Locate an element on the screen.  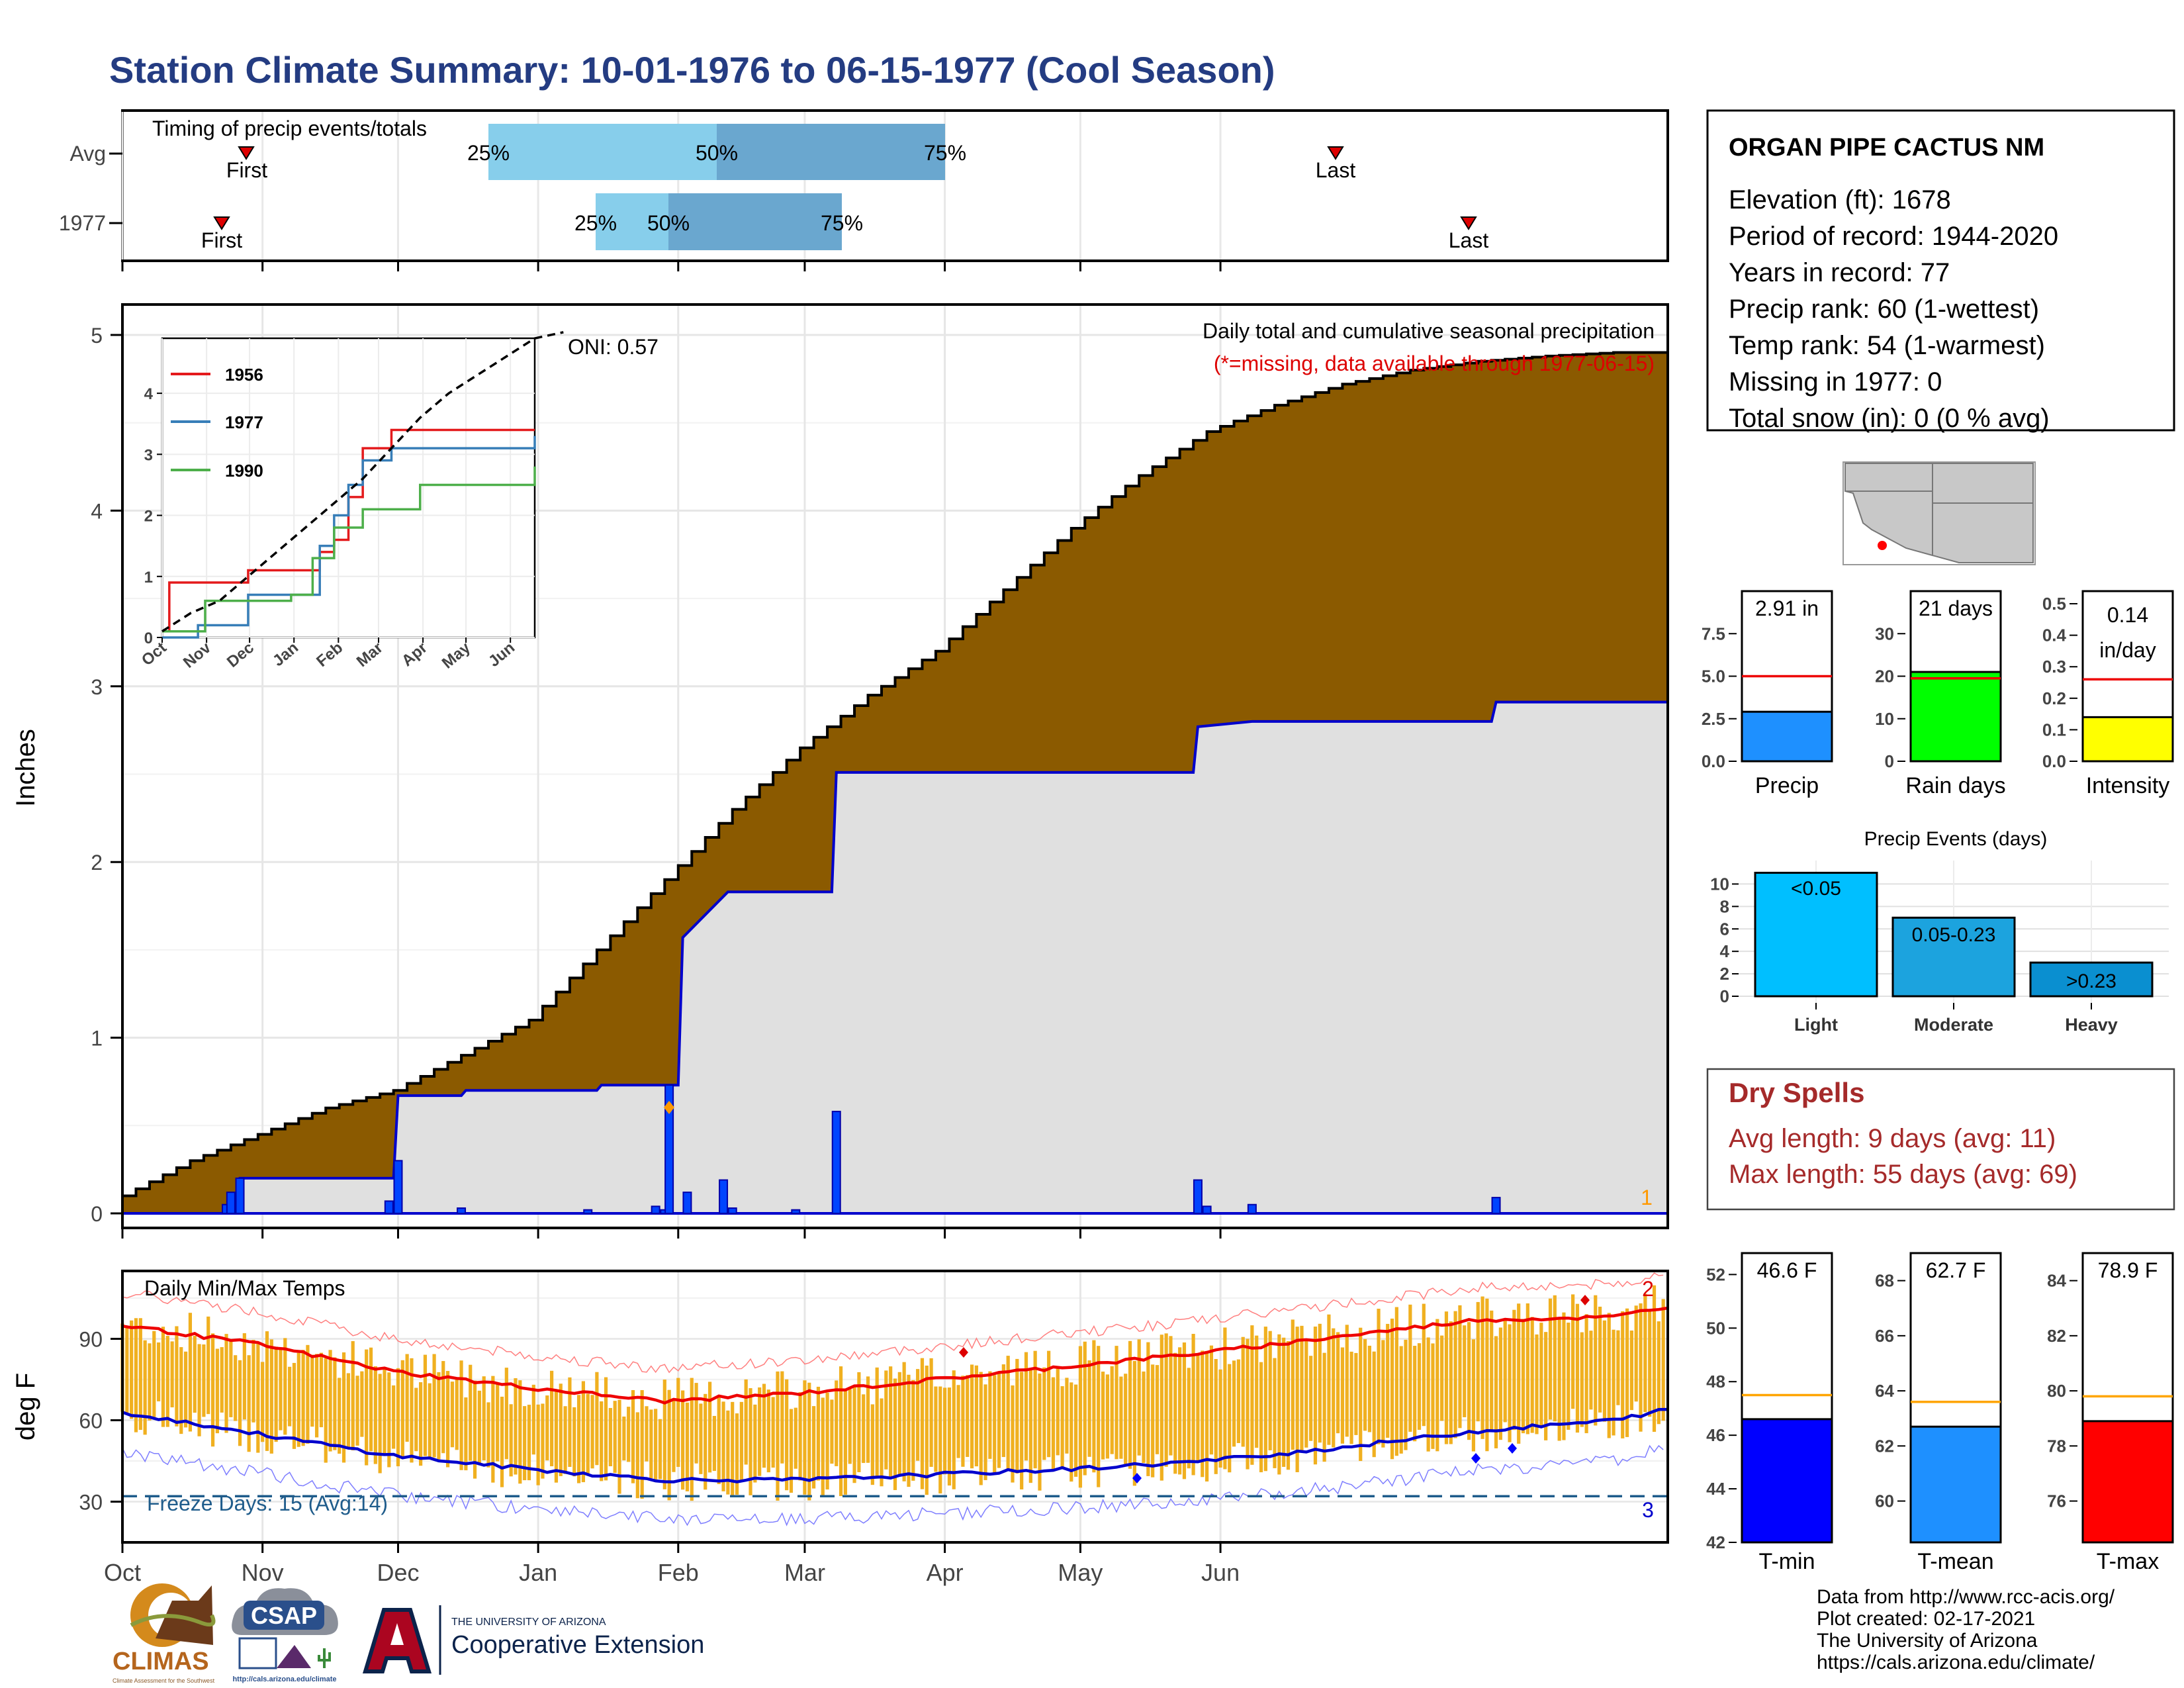
ua-cooperative-extension: Cooperative Extension is located at coordinates (577, 1645).